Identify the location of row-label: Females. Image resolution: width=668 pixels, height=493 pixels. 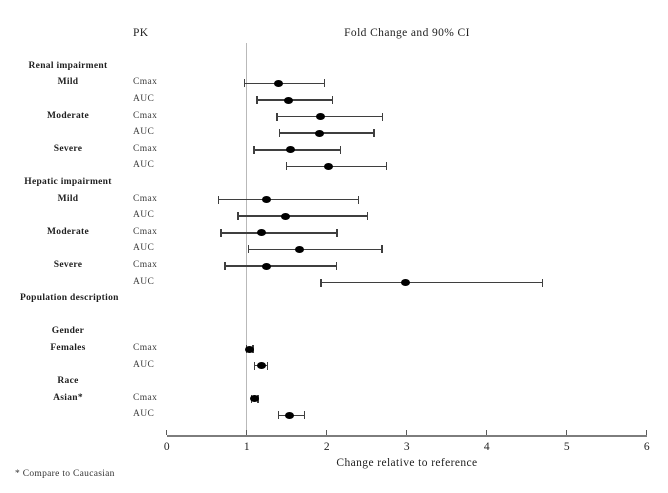
(68, 348).